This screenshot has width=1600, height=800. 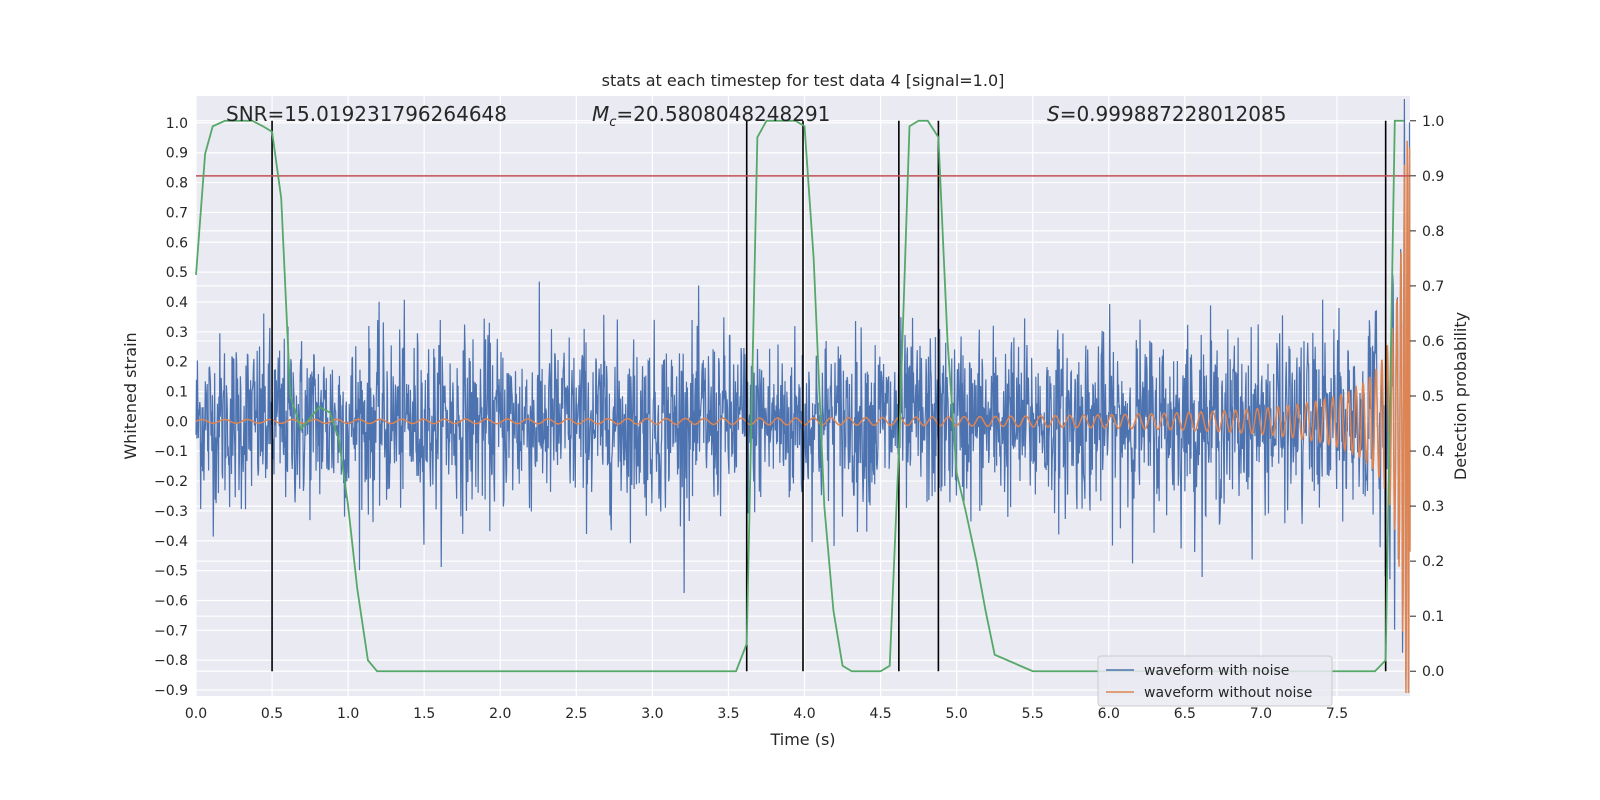 I want to click on x-tick-label: 6.5, so click(x=1185, y=714).